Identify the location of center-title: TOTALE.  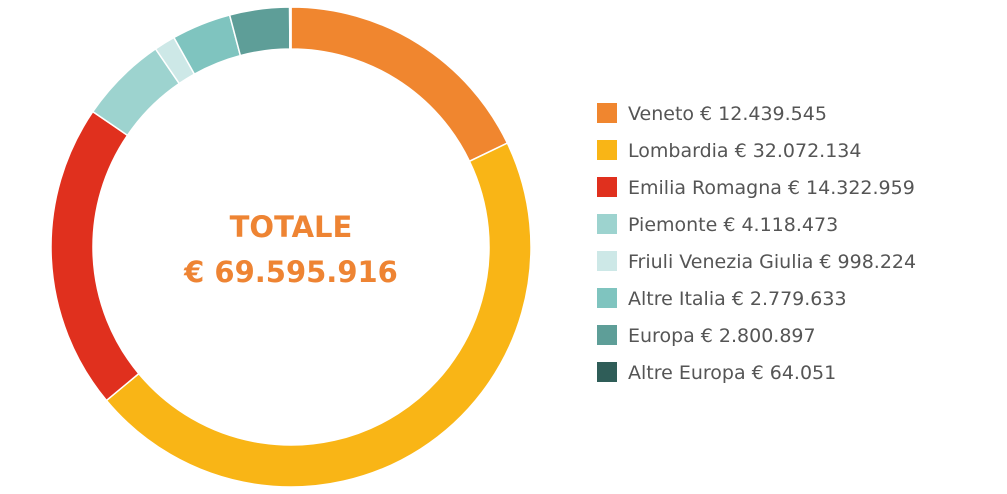
(291, 227).